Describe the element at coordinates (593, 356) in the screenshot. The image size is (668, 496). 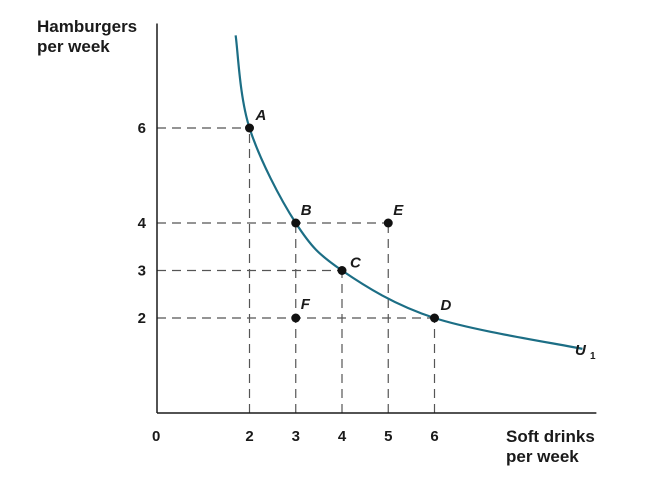
I see `curve-label-subscript: 1` at that location.